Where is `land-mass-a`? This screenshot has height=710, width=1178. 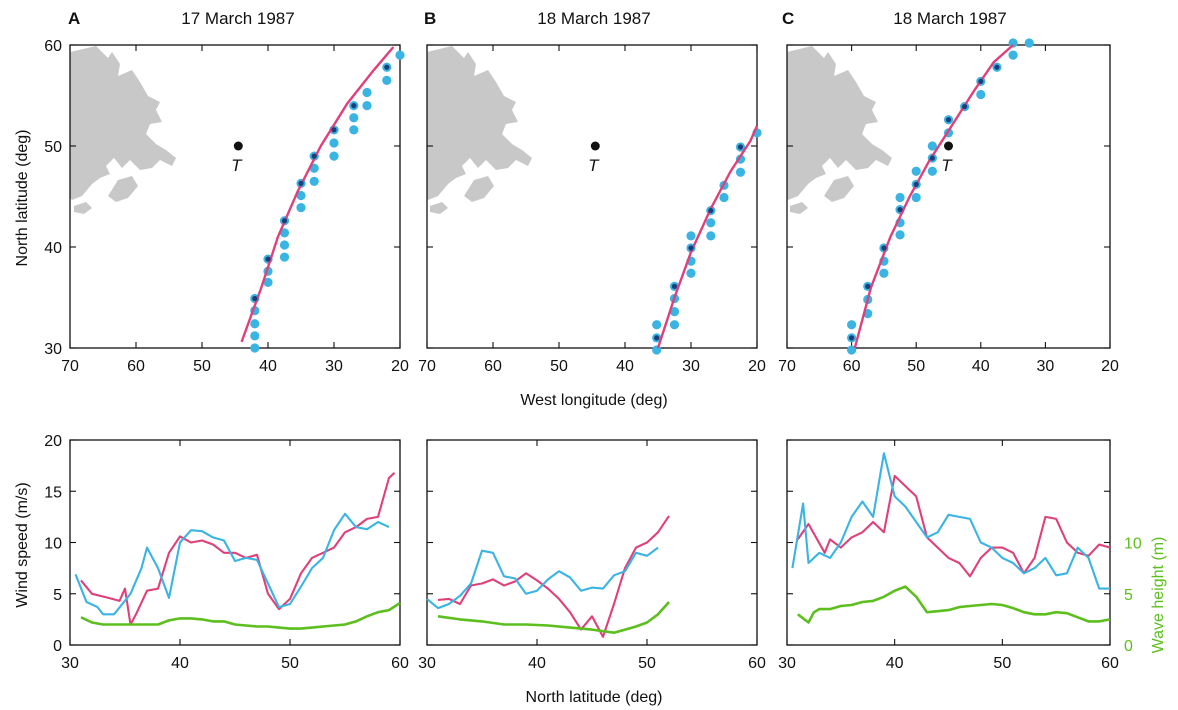
land-mass-a is located at coordinates (123, 130).